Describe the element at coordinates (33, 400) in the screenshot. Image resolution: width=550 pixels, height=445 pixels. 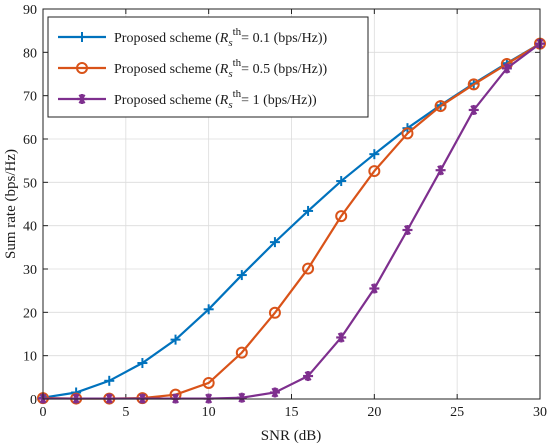
I see `y-tick-label: 0` at that location.